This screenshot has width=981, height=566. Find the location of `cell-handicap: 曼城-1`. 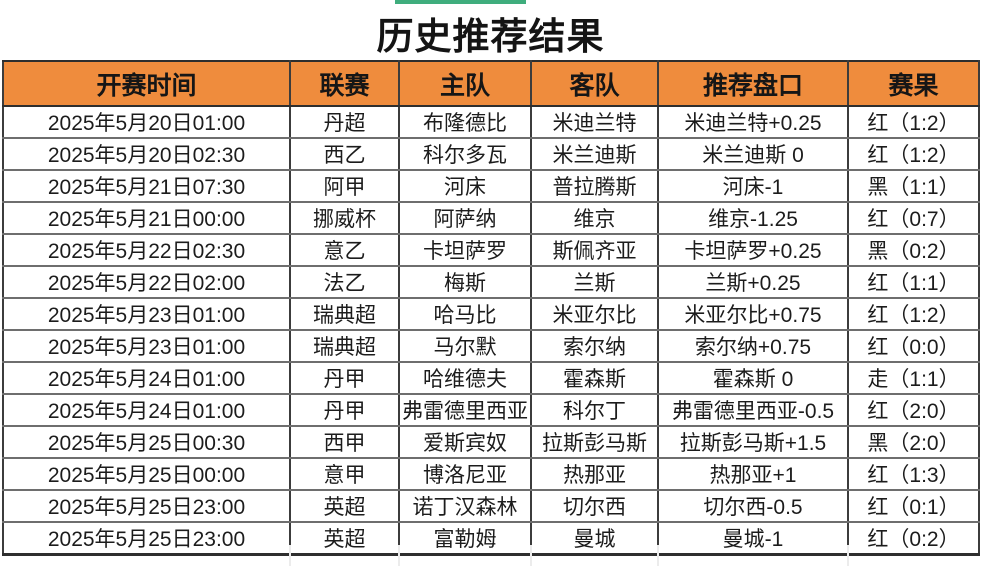

cell-handicap: 曼城-1 is located at coordinates (753, 538).